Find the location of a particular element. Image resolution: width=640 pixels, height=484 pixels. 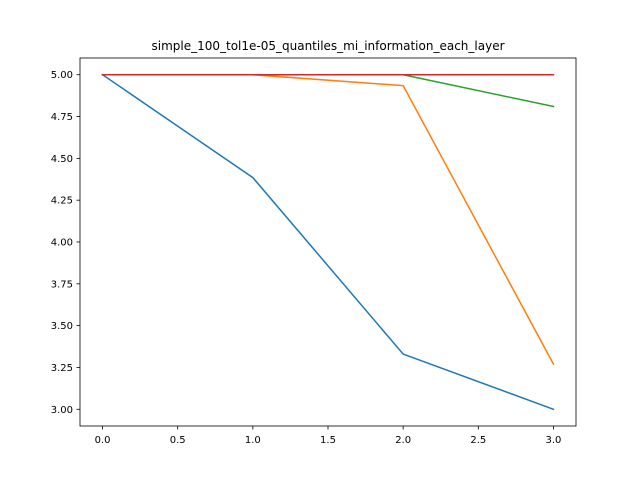

y-tick-label: 4.75 is located at coordinates (62, 117).